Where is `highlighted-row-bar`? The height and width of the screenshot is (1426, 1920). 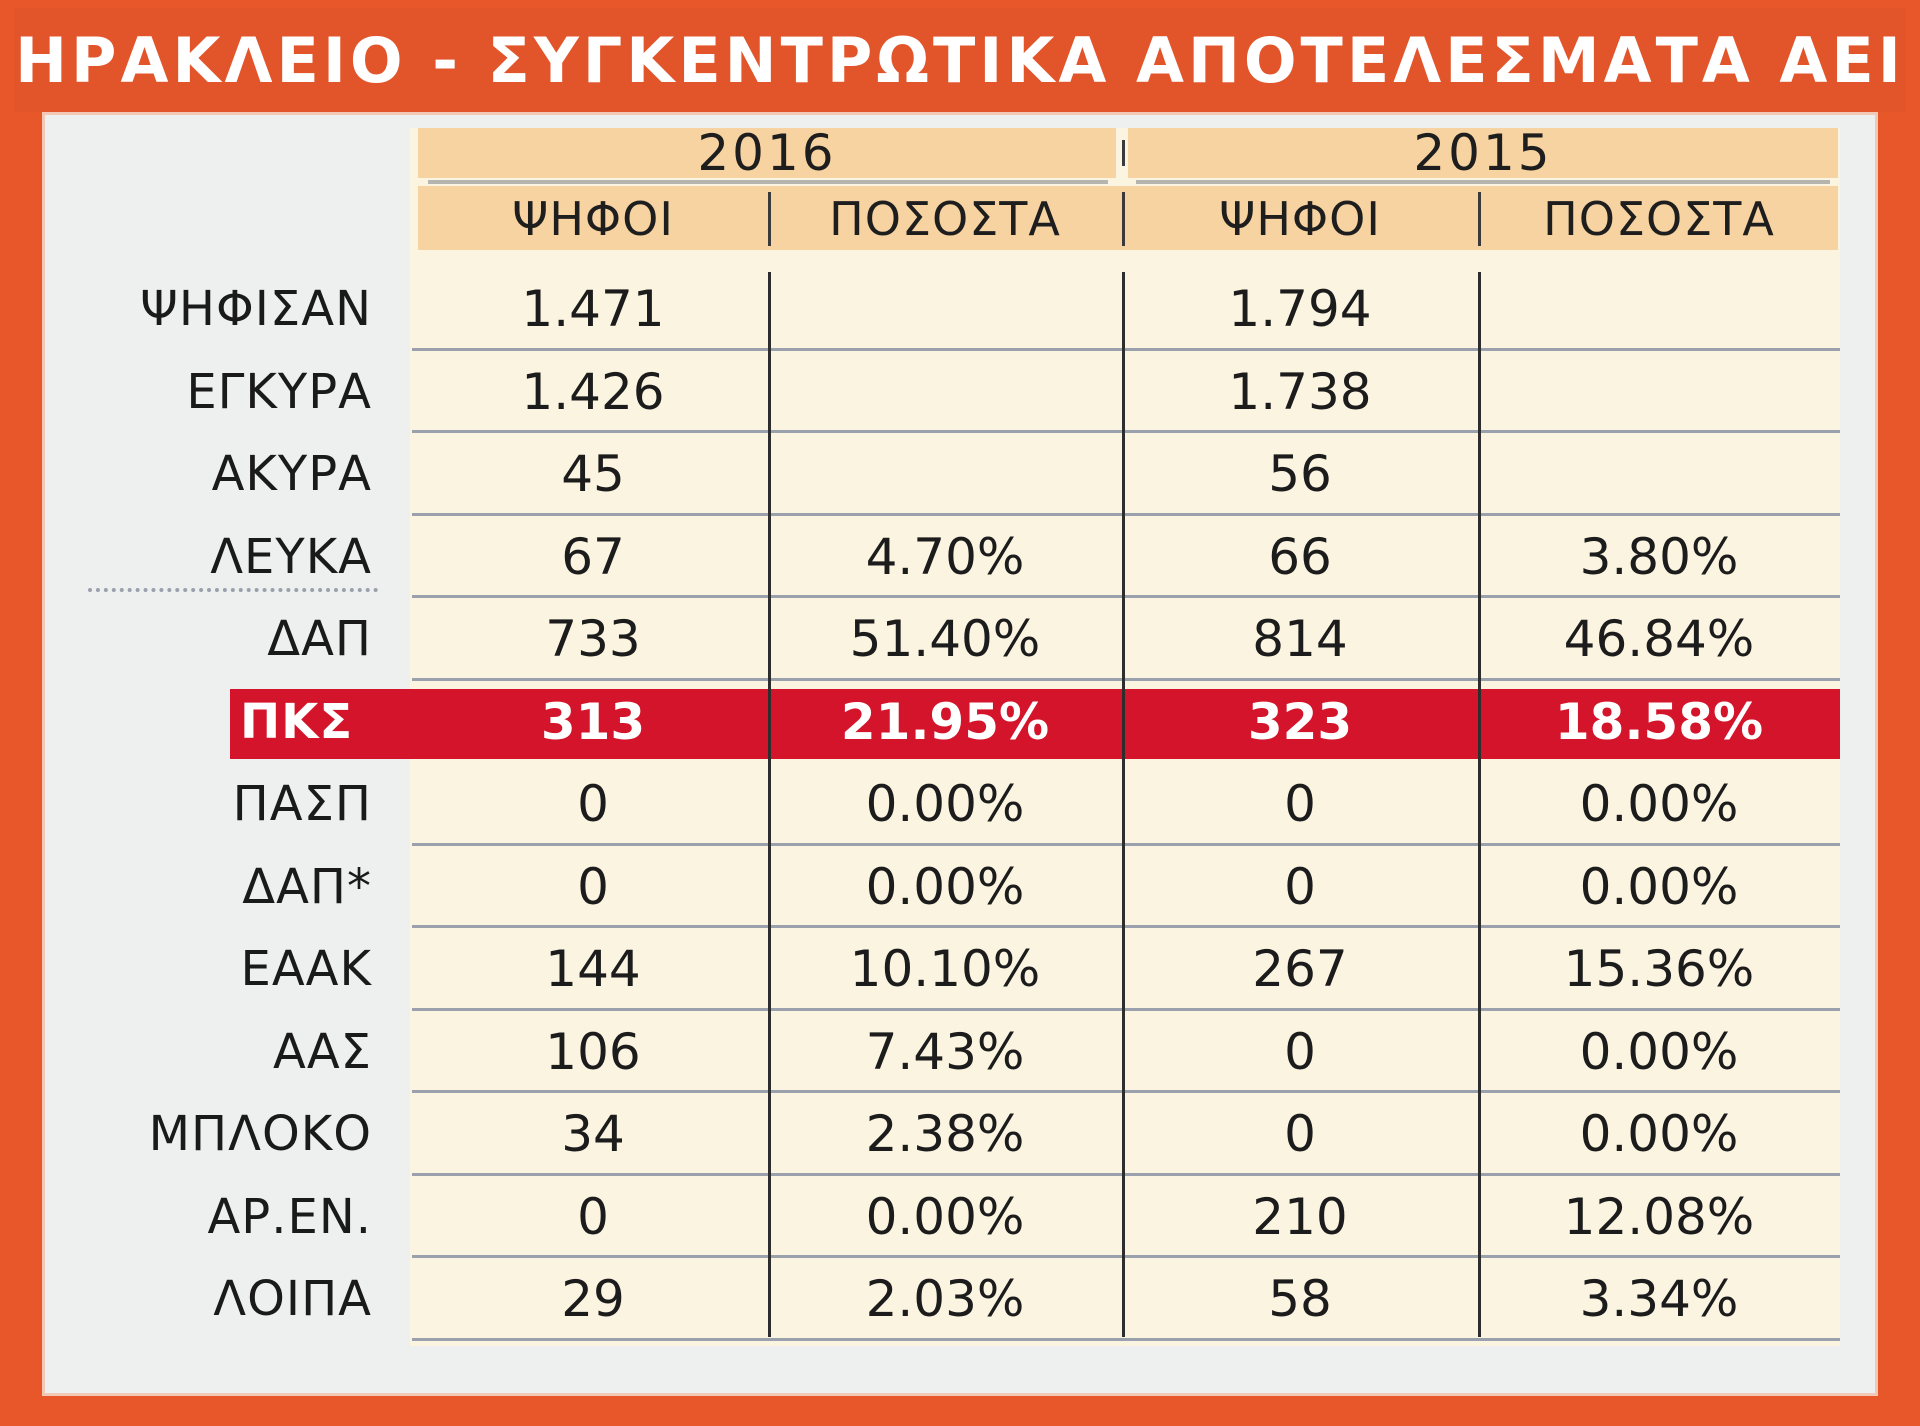 highlighted-row-bar is located at coordinates (1035, 723).